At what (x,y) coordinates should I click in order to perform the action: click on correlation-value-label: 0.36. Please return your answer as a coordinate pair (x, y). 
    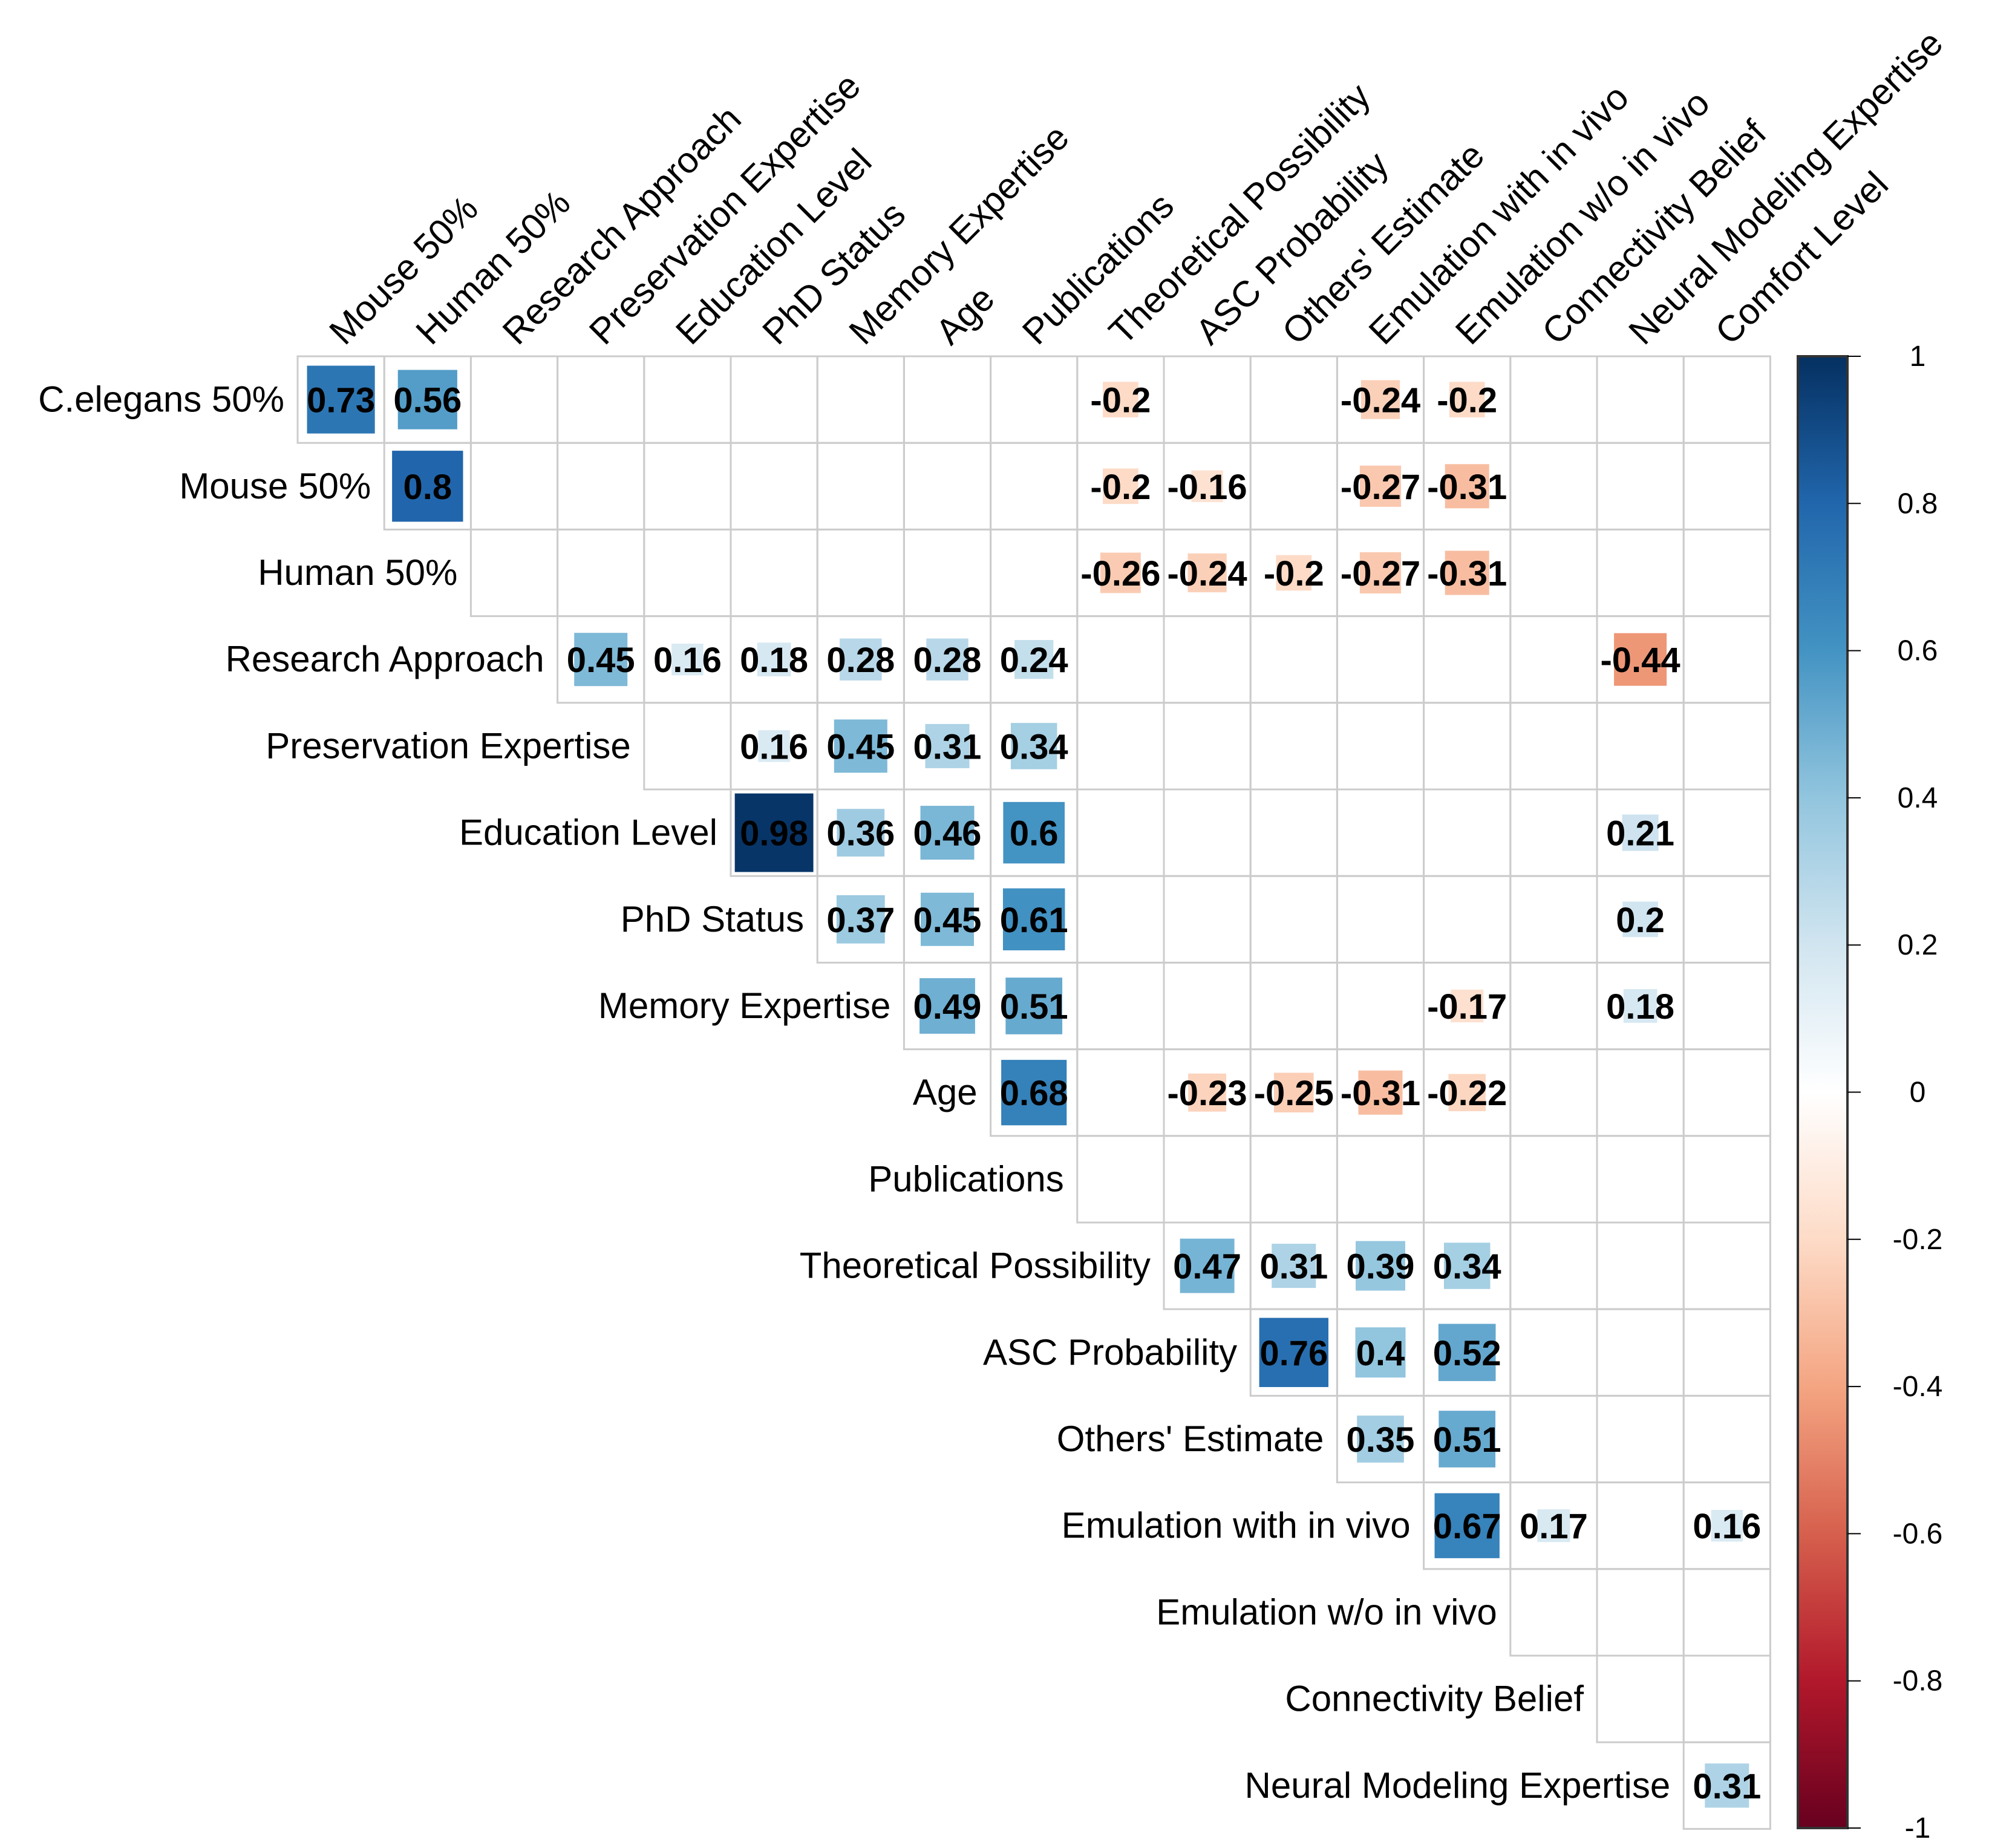
    Looking at the image, I should click on (860, 834).